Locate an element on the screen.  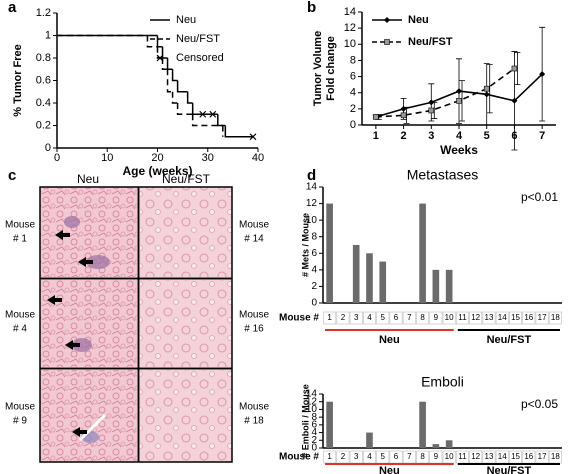
x-tick-label: 20 is located at coordinates (157, 158).